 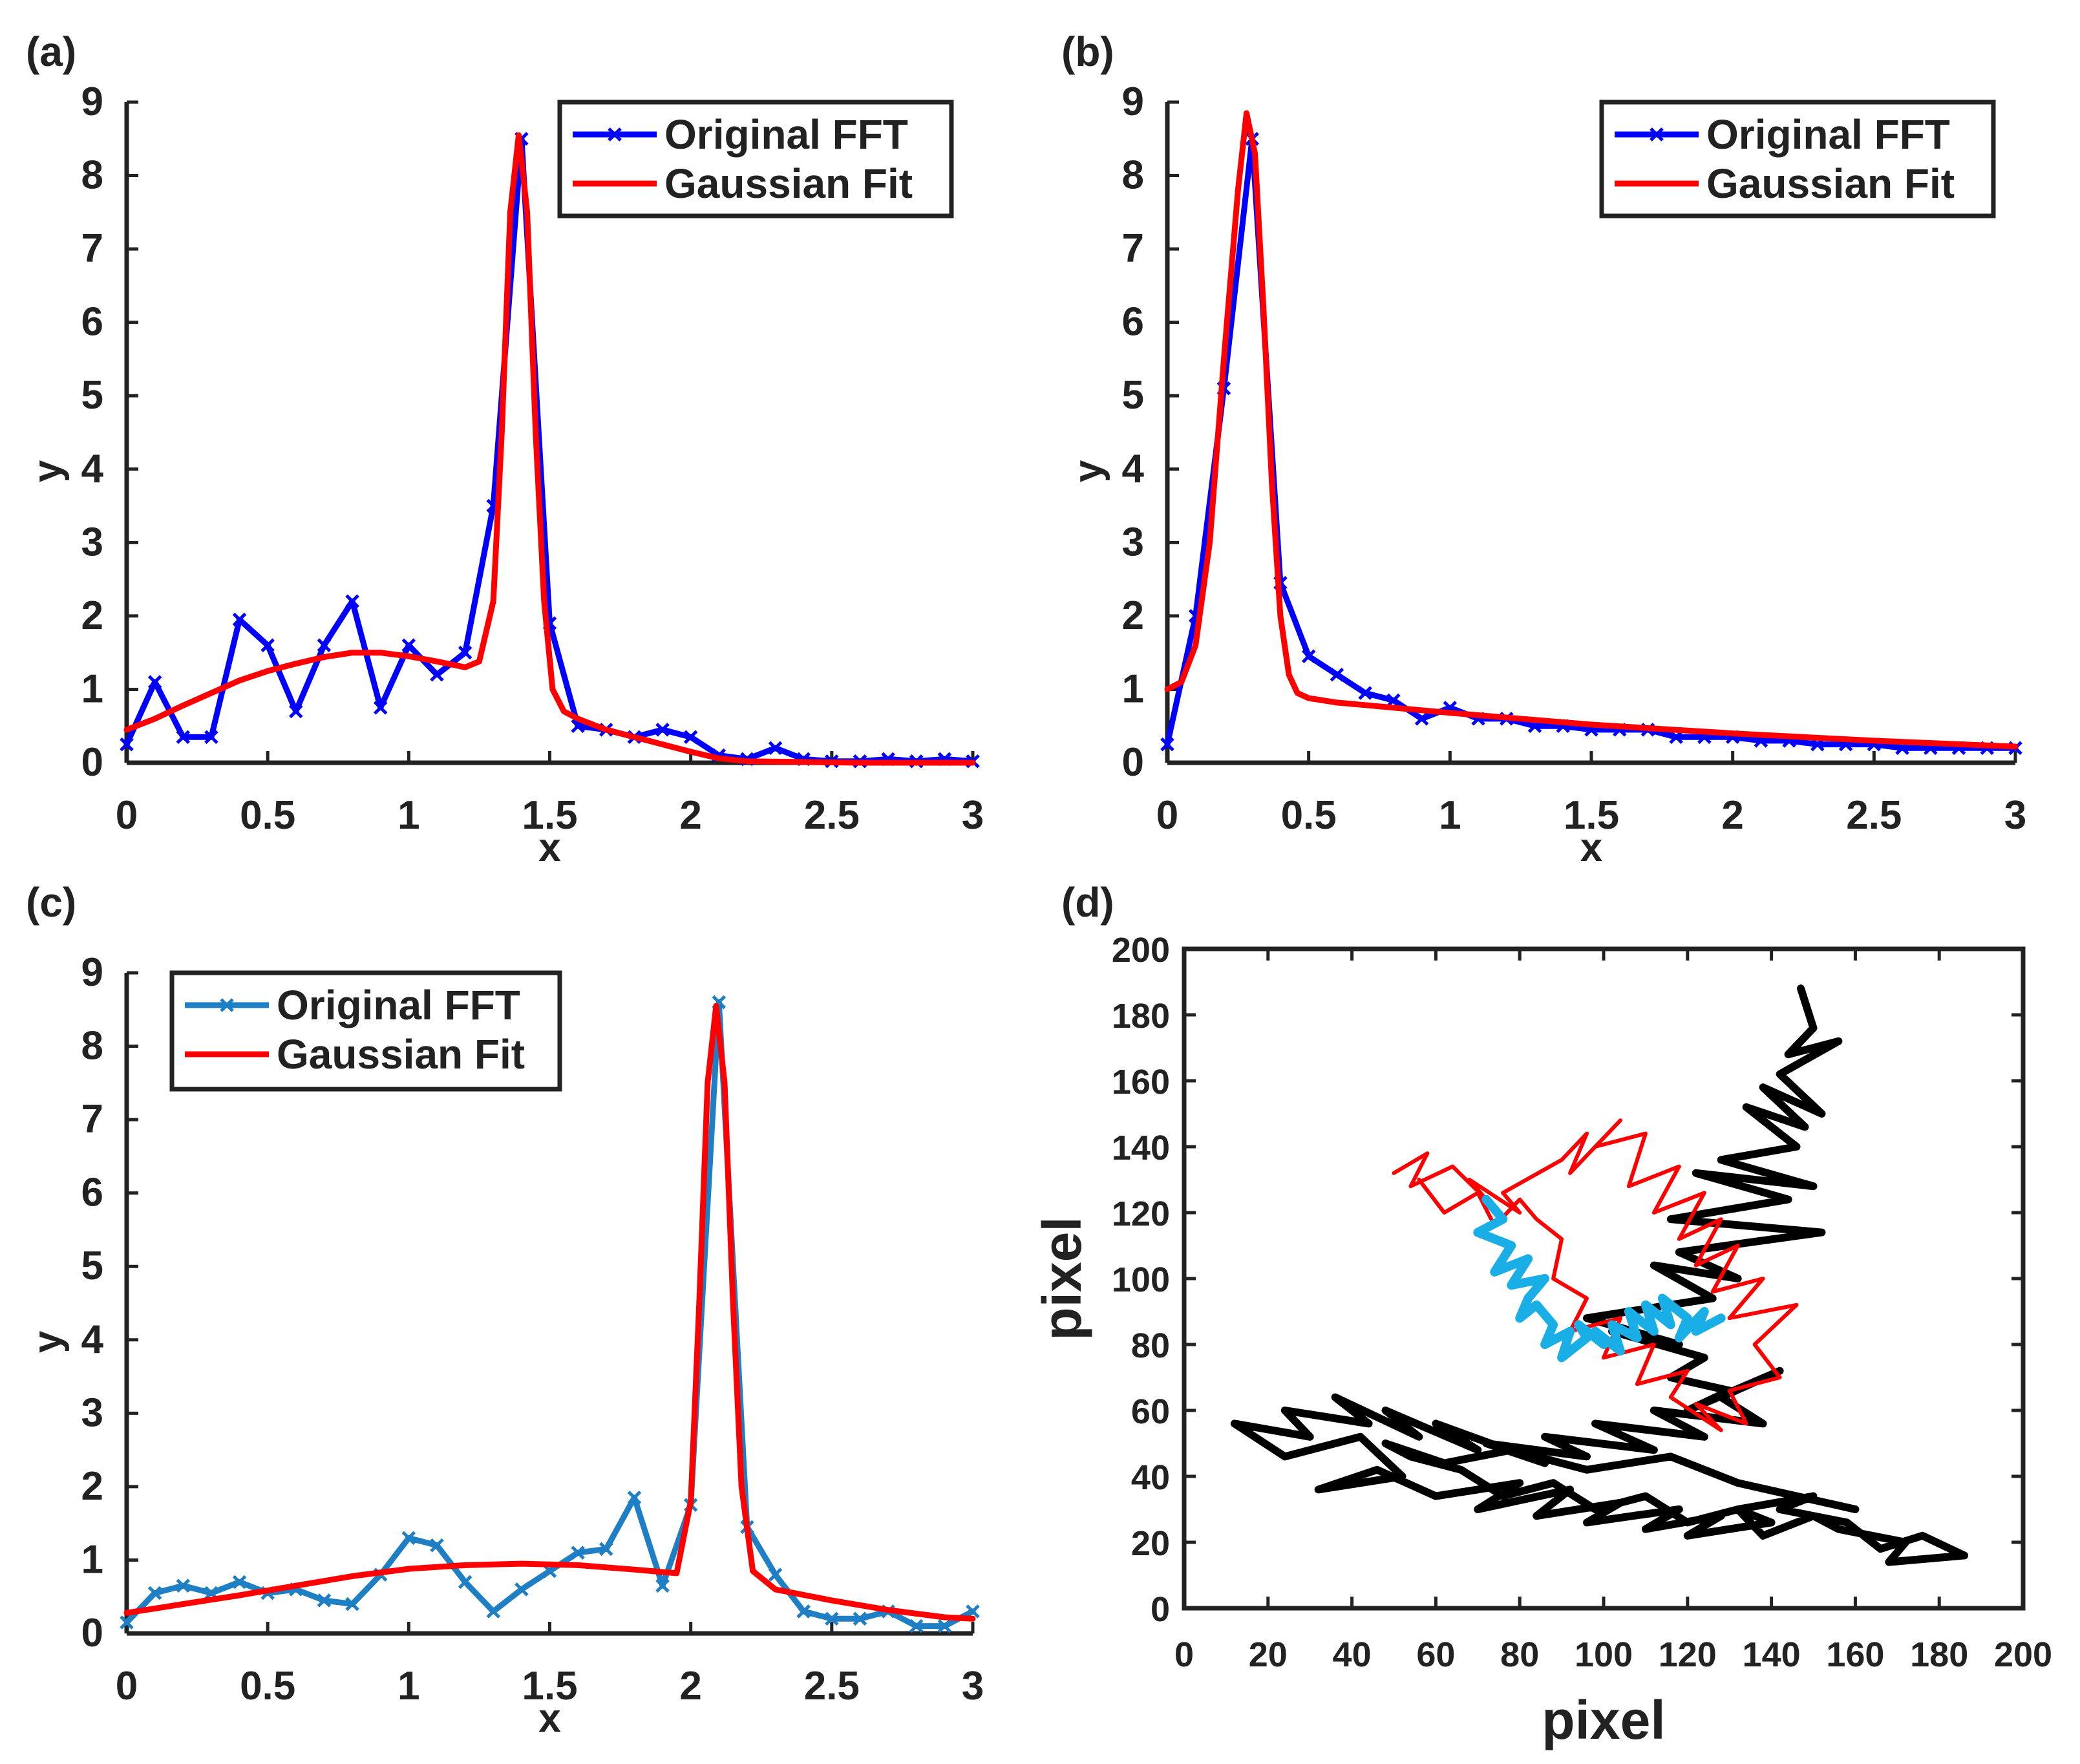 I want to click on x-tick-label-b: 0.5, so click(x=1309, y=815).